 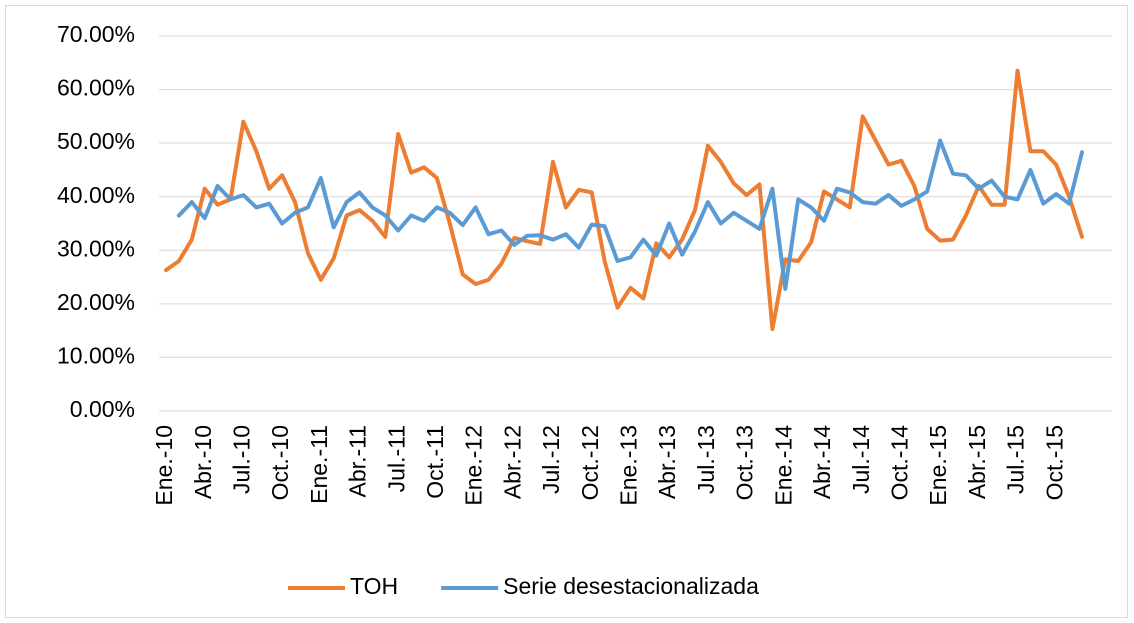 I want to click on y-tick-label: 60.00%, so click(x=96, y=88).